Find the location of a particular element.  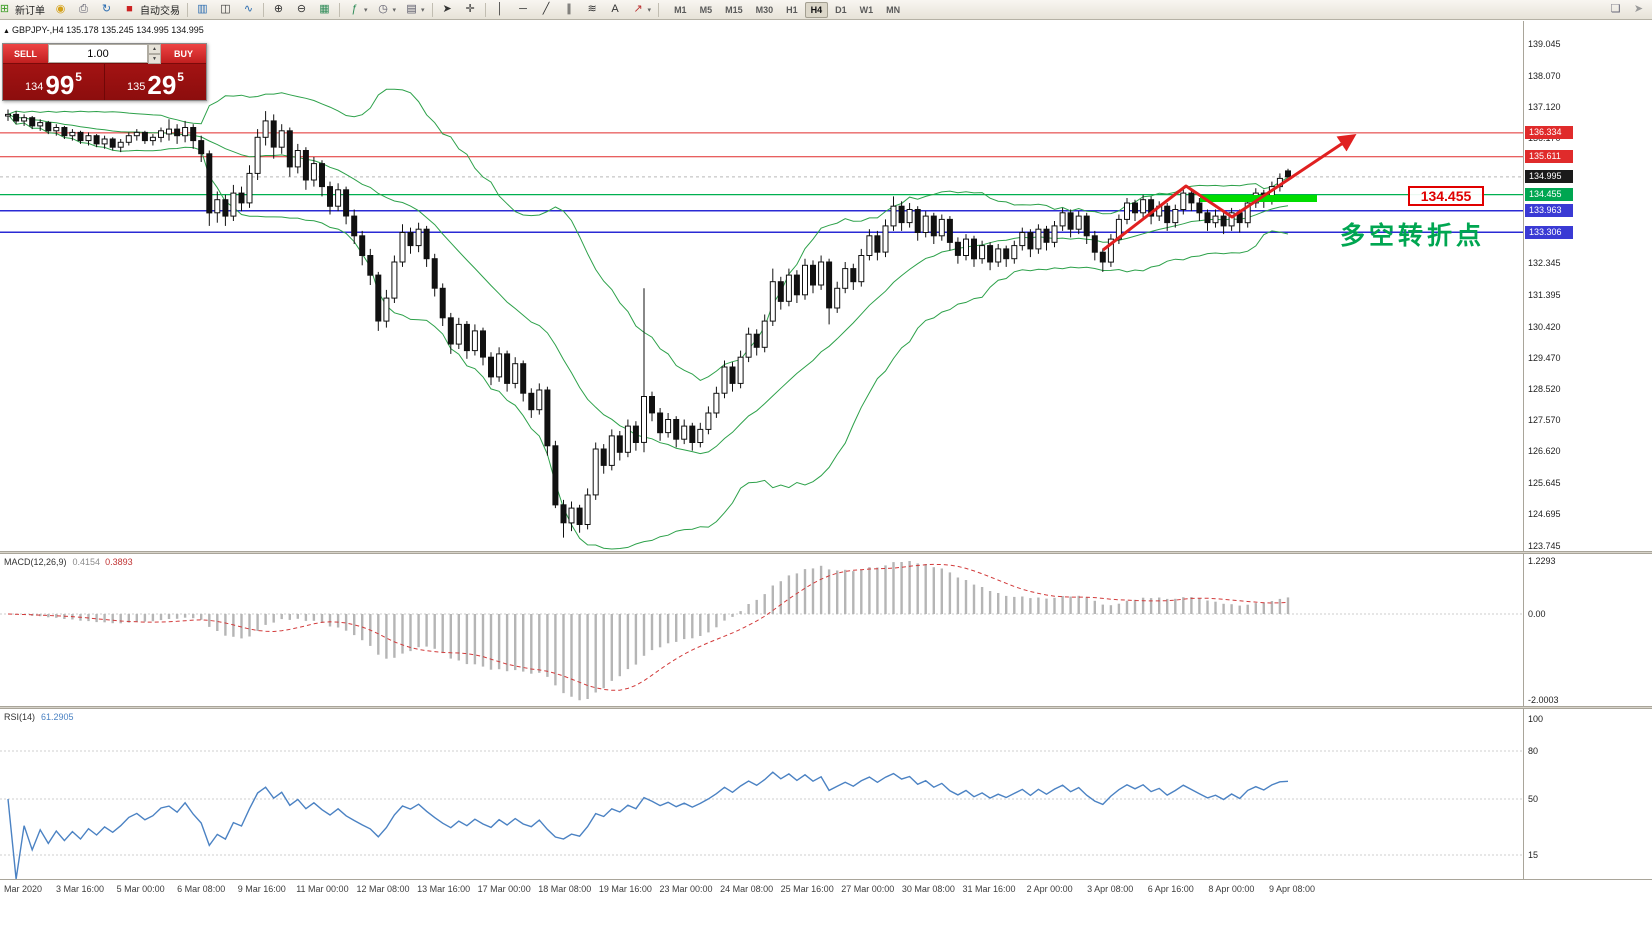

macd-panel-canvas is located at coordinates (761, 630).